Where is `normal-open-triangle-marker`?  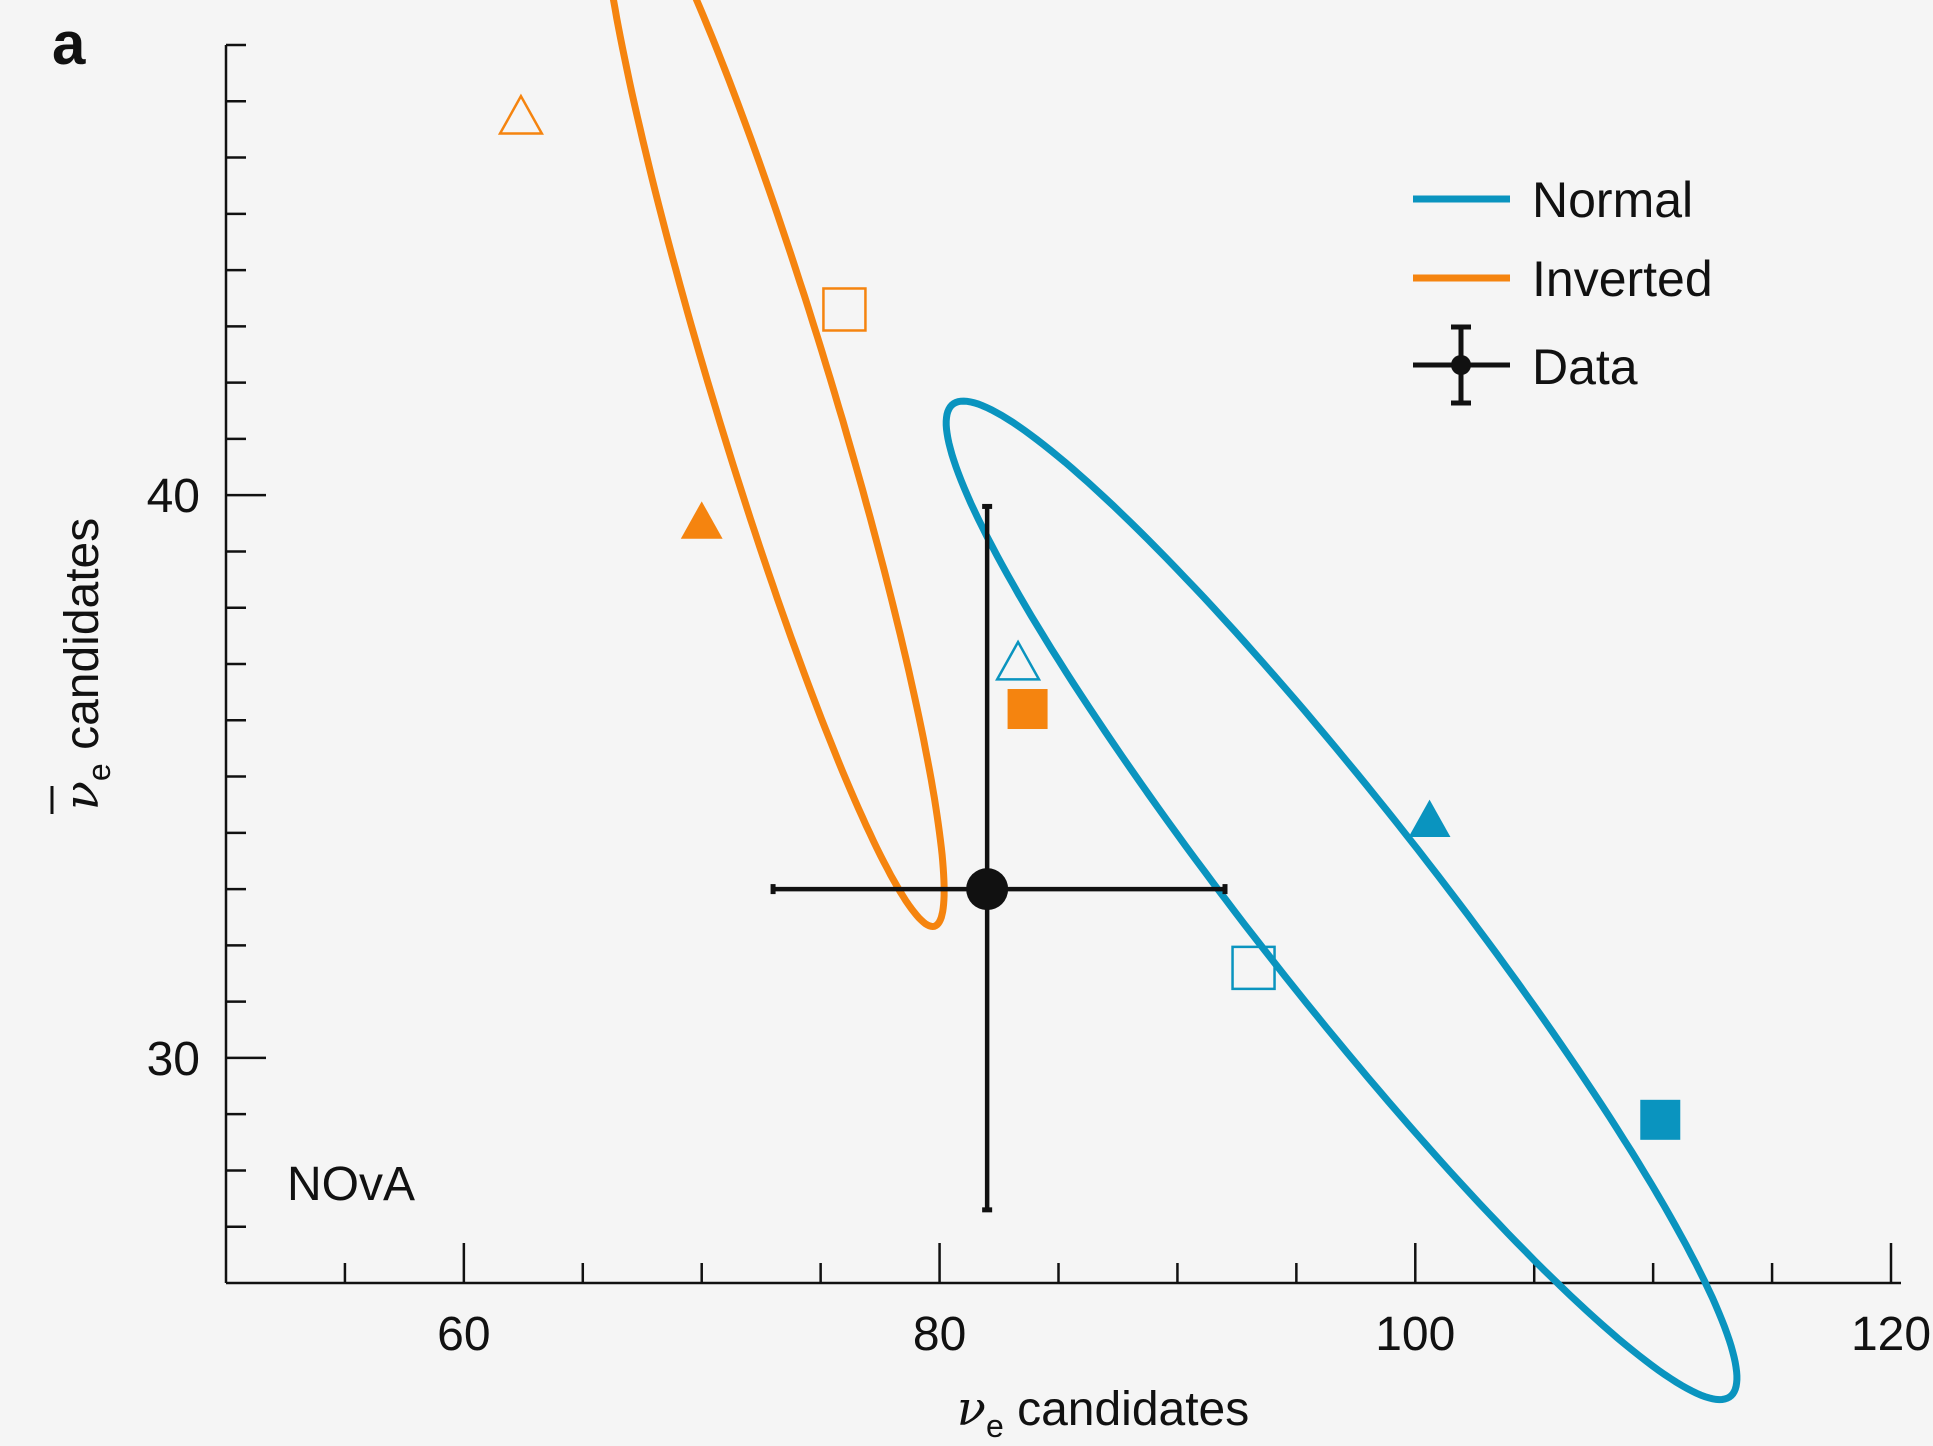 normal-open-triangle-marker is located at coordinates (1018, 660).